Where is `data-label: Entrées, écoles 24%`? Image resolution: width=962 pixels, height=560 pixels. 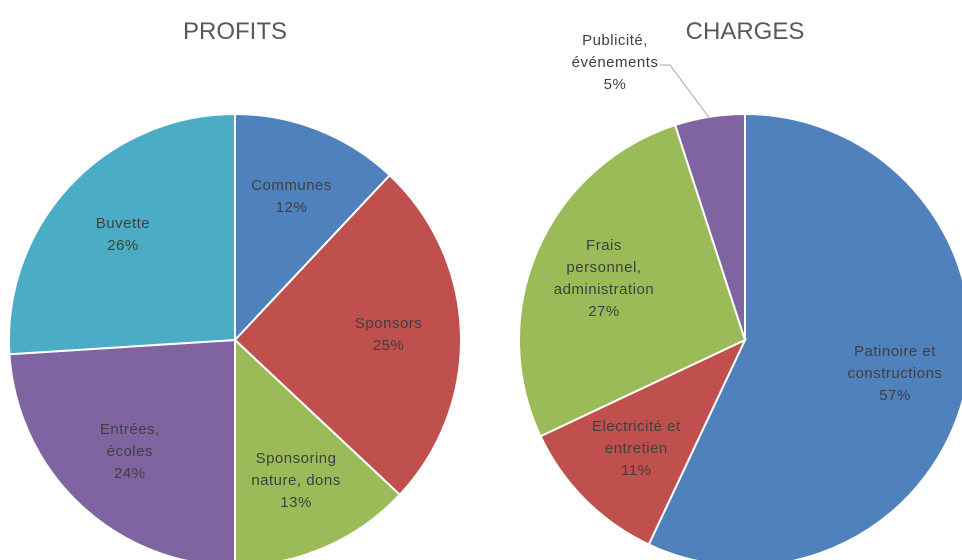
data-label: Entrées, écoles 24% is located at coordinates (130, 452).